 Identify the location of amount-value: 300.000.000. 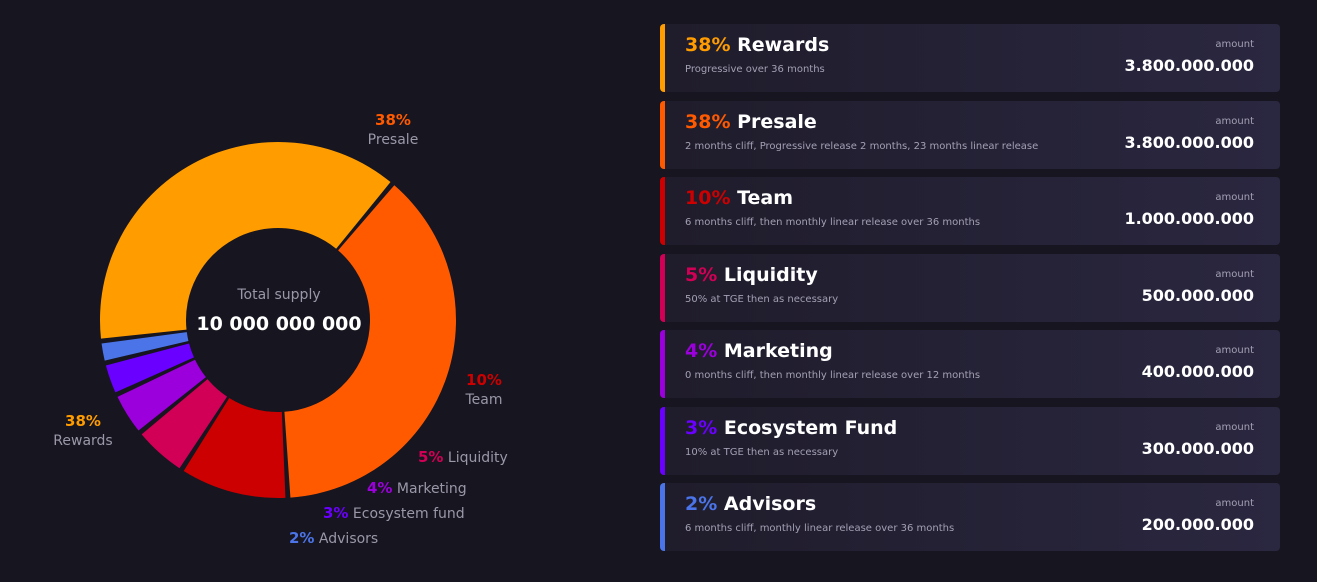
(1197, 448).